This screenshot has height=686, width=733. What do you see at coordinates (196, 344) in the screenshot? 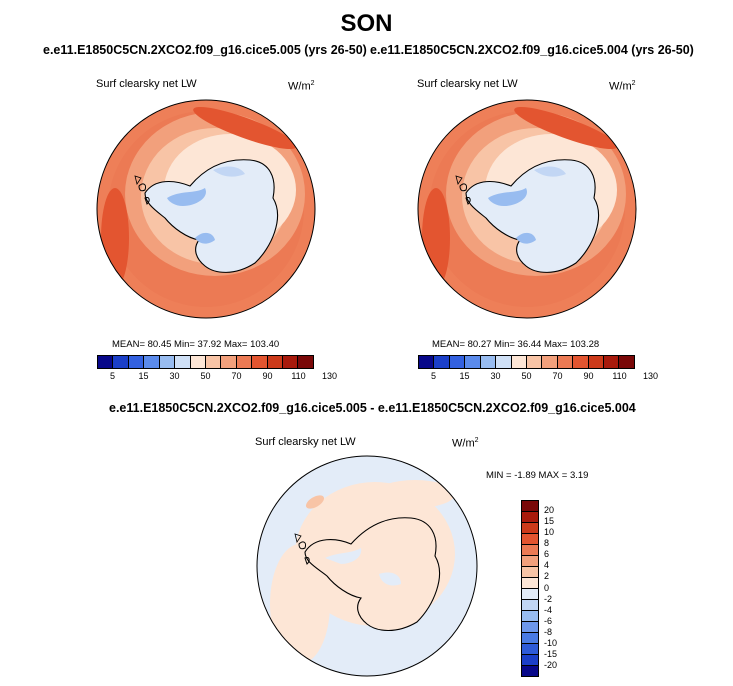
I see `stats-left: MEAN= 80.45 Min= 37.92 Max= 103.40` at bounding box center [196, 344].